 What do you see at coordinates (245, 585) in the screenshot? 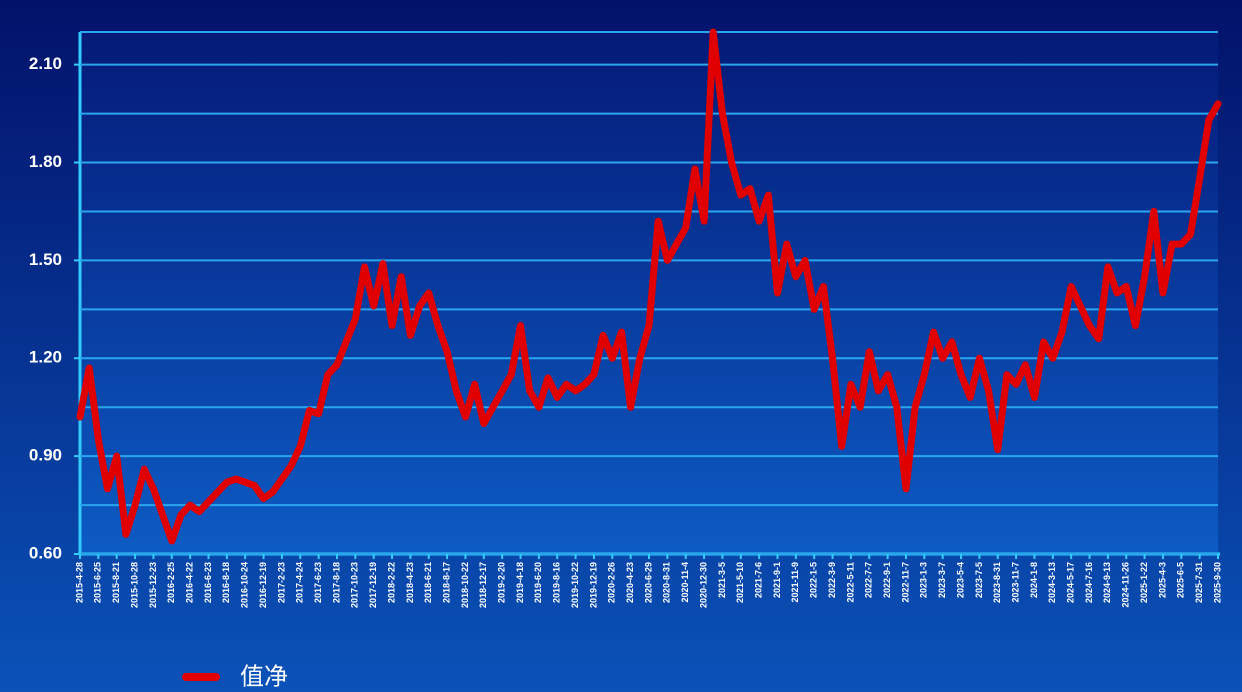
I see `x-tick-label: 2016-10-24` at bounding box center [245, 585].